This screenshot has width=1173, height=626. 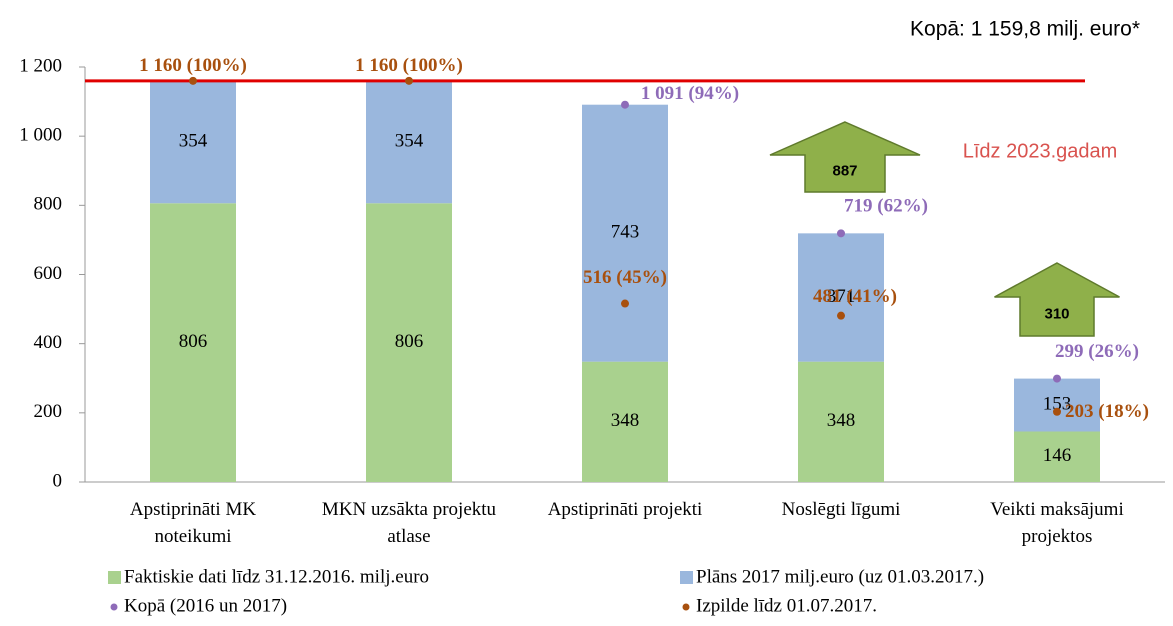 What do you see at coordinates (1025, 29) in the screenshot?
I see `chart-title: Kopā: 1 159,8 milj. euro*` at bounding box center [1025, 29].